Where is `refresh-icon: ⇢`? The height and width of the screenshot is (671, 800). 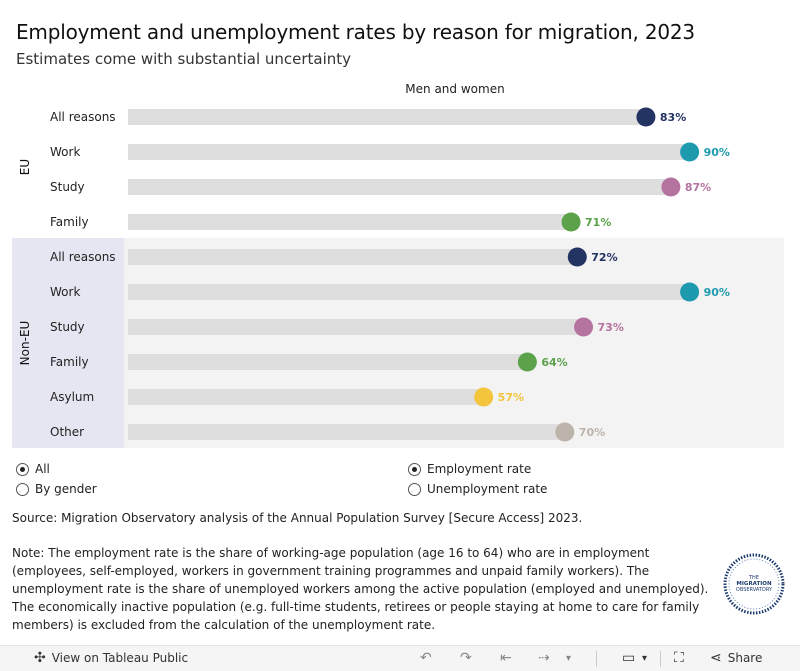 refresh-icon: ⇢ is located at coordinates (544, 658).